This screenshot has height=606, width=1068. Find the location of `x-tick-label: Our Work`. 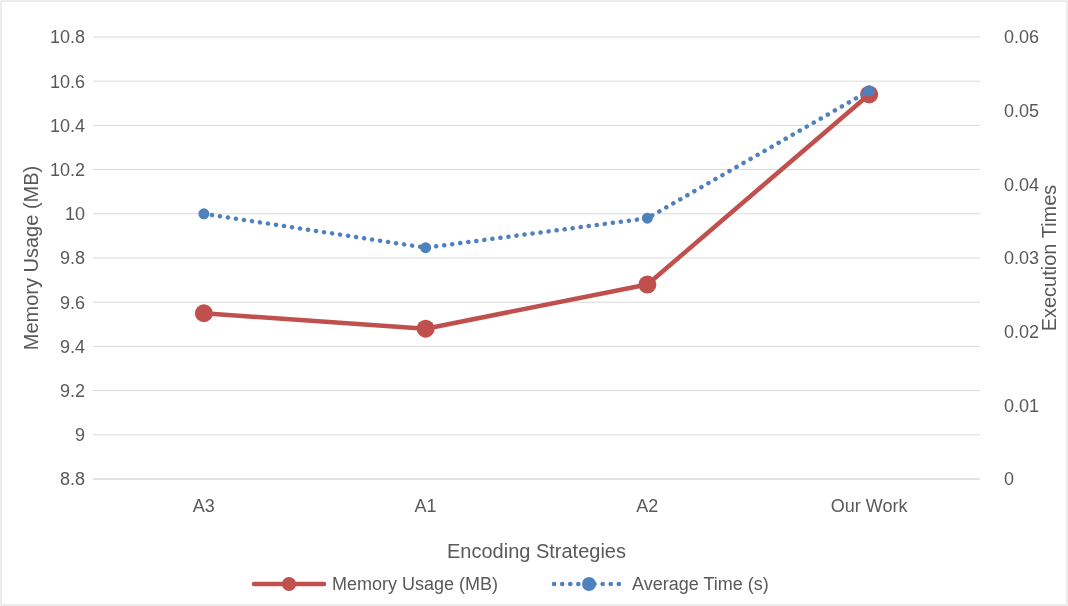

x-tick-label: Our Work is located at coordinates (869, 506).